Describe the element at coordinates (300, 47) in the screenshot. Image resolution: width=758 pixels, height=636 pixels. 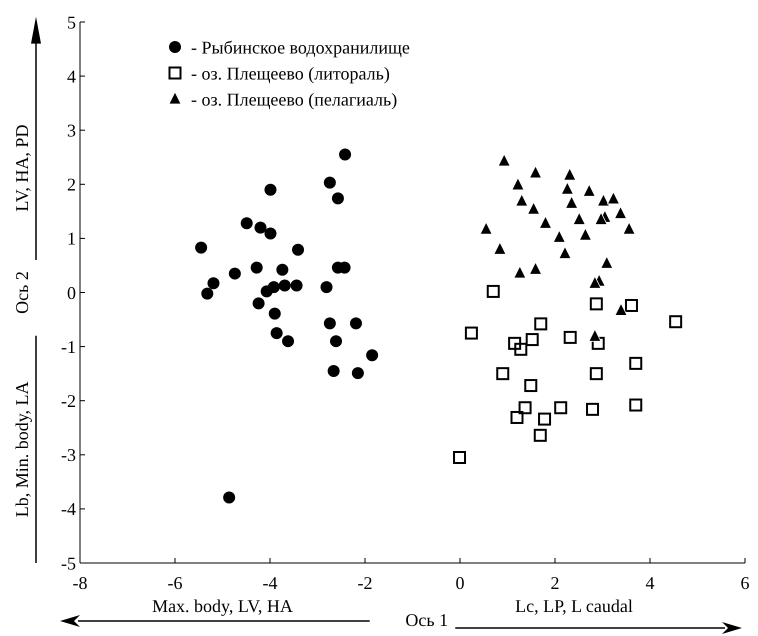
I see `legend-label: - Рыбинское водохранилище` at that location.